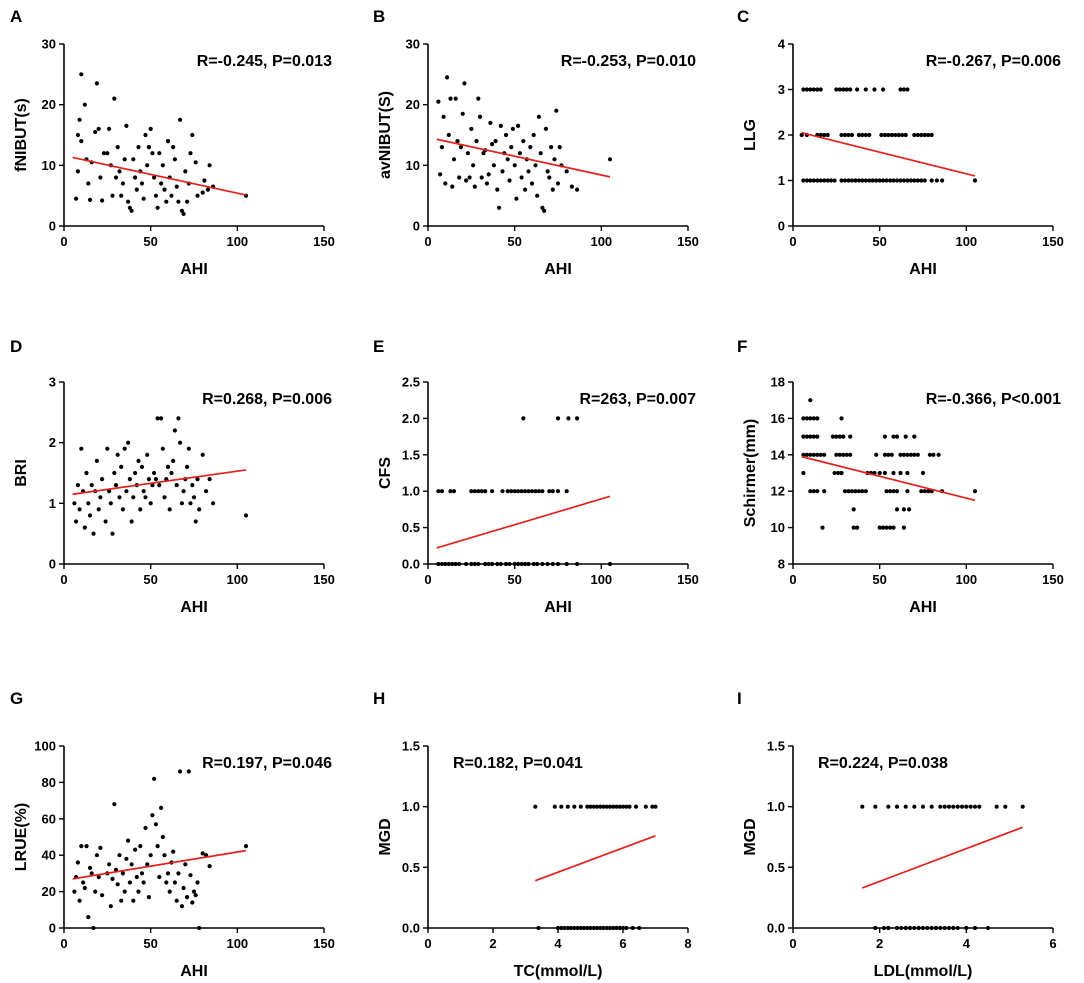 The height and width of the screenshot is (983, 1084). Describe the element at coordinates (776, 746) in the screenshot. I see `y-tick-label: 1.5` at that location.